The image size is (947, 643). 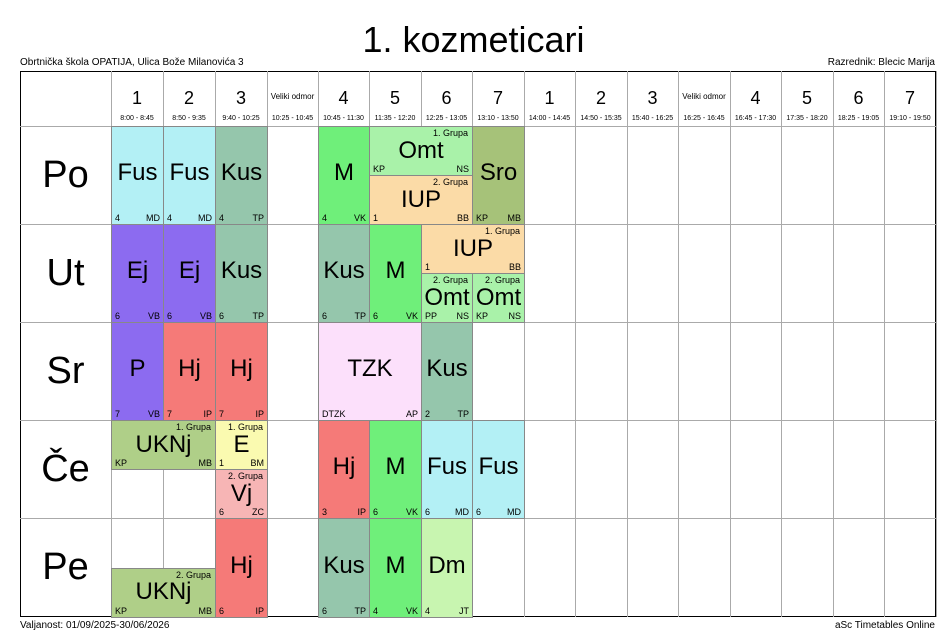 What do you see at coordinates (361, 512) in the screenshot?
I see `lesson-teacher: IP` at bounding box center [361, 512].